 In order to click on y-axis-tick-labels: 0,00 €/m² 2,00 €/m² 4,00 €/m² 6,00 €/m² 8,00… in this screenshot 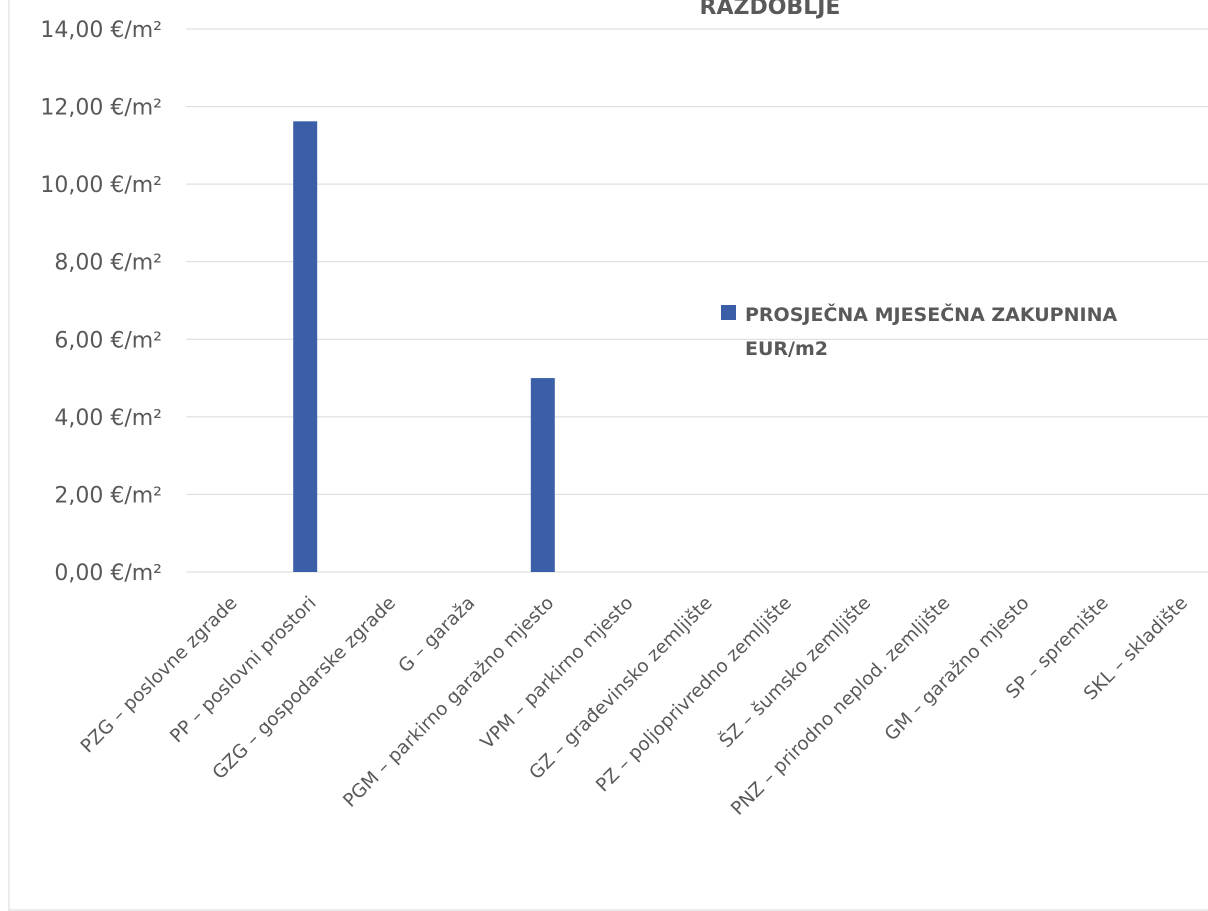, I will do `click(101, 302)`.